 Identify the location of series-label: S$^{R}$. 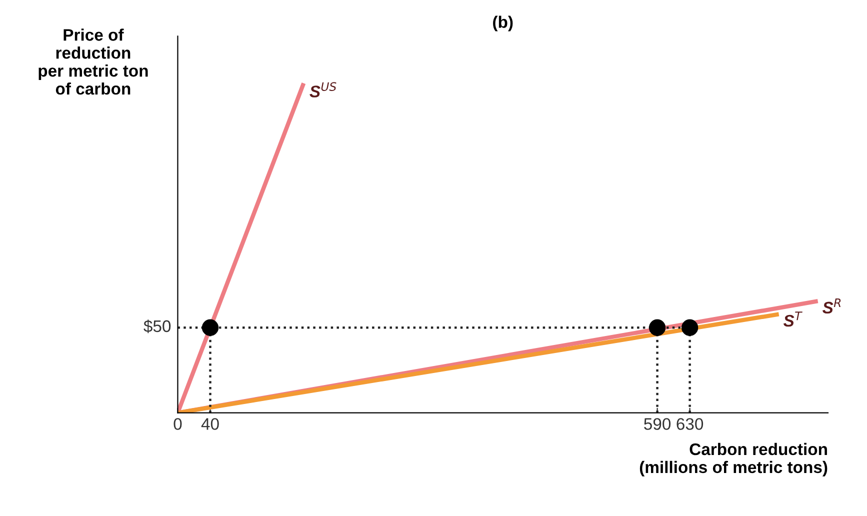
(831, 306).